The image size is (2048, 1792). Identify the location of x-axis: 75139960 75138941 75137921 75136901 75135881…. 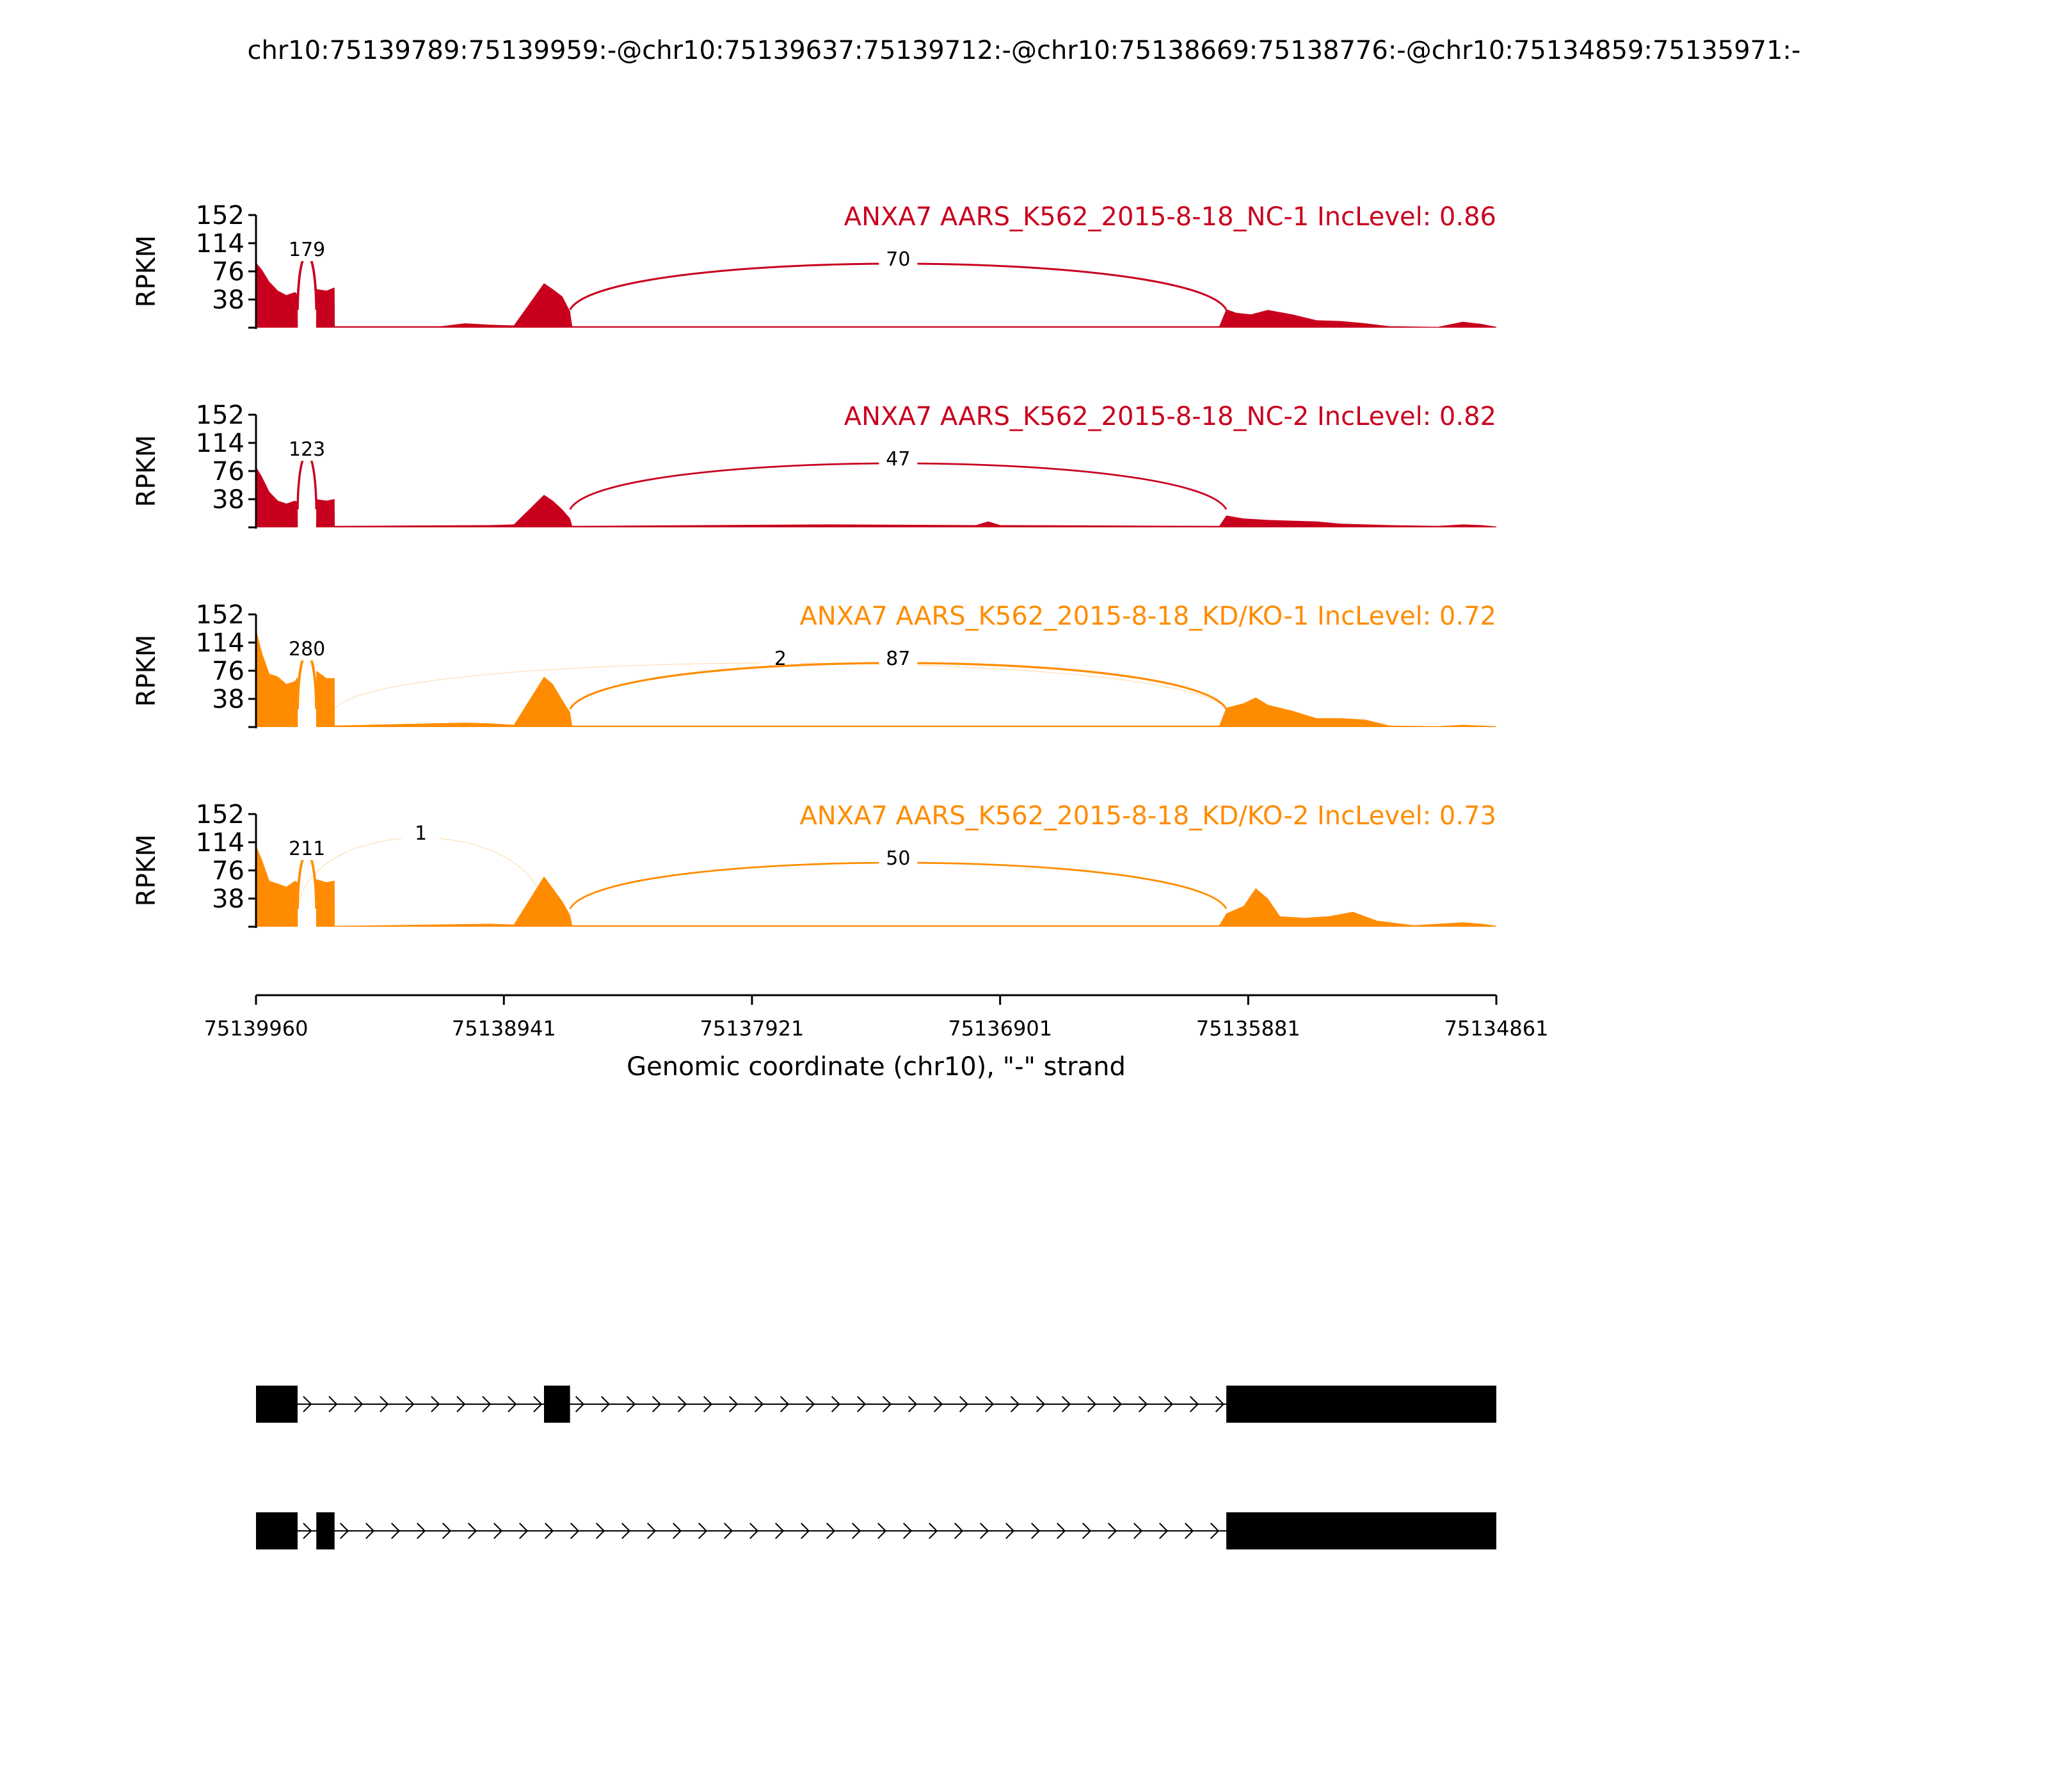
(876, 1017).